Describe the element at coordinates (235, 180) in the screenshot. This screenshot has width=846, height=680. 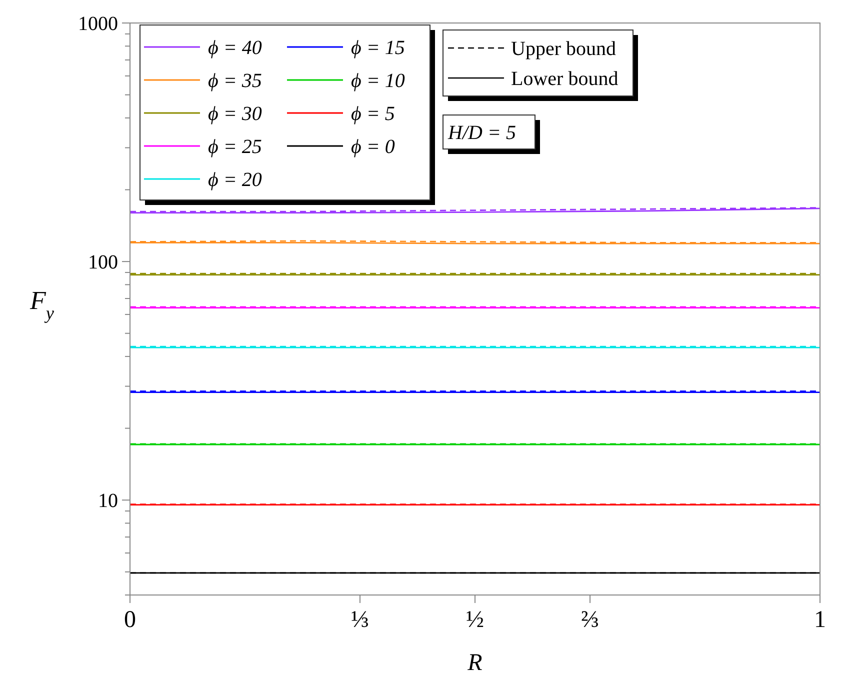
I see `legend-label: ϕ = 20` at that location.